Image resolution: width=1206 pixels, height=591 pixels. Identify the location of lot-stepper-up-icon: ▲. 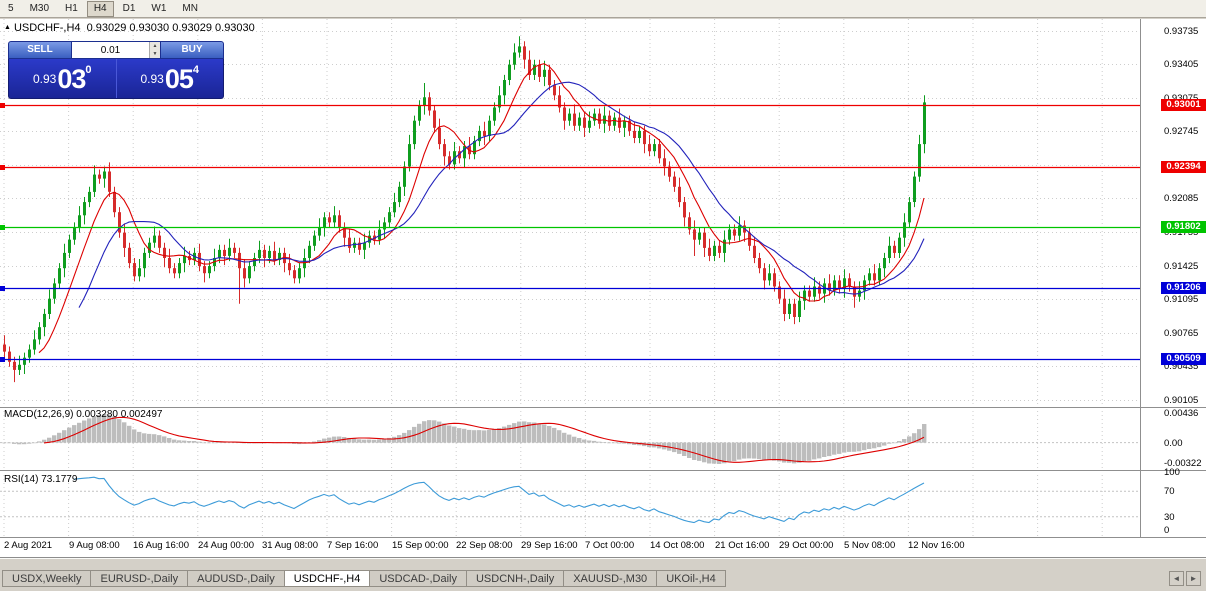
(155, 46).